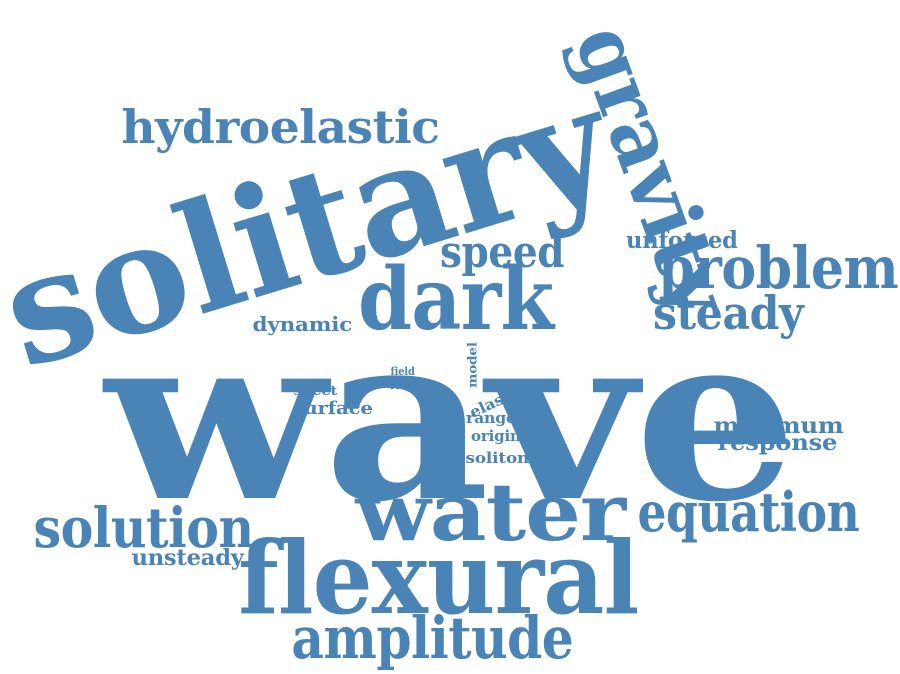 The width and height of the screenshot is (900, 674). I want to click on word-amplitude: amplitude, so click(431, 638).